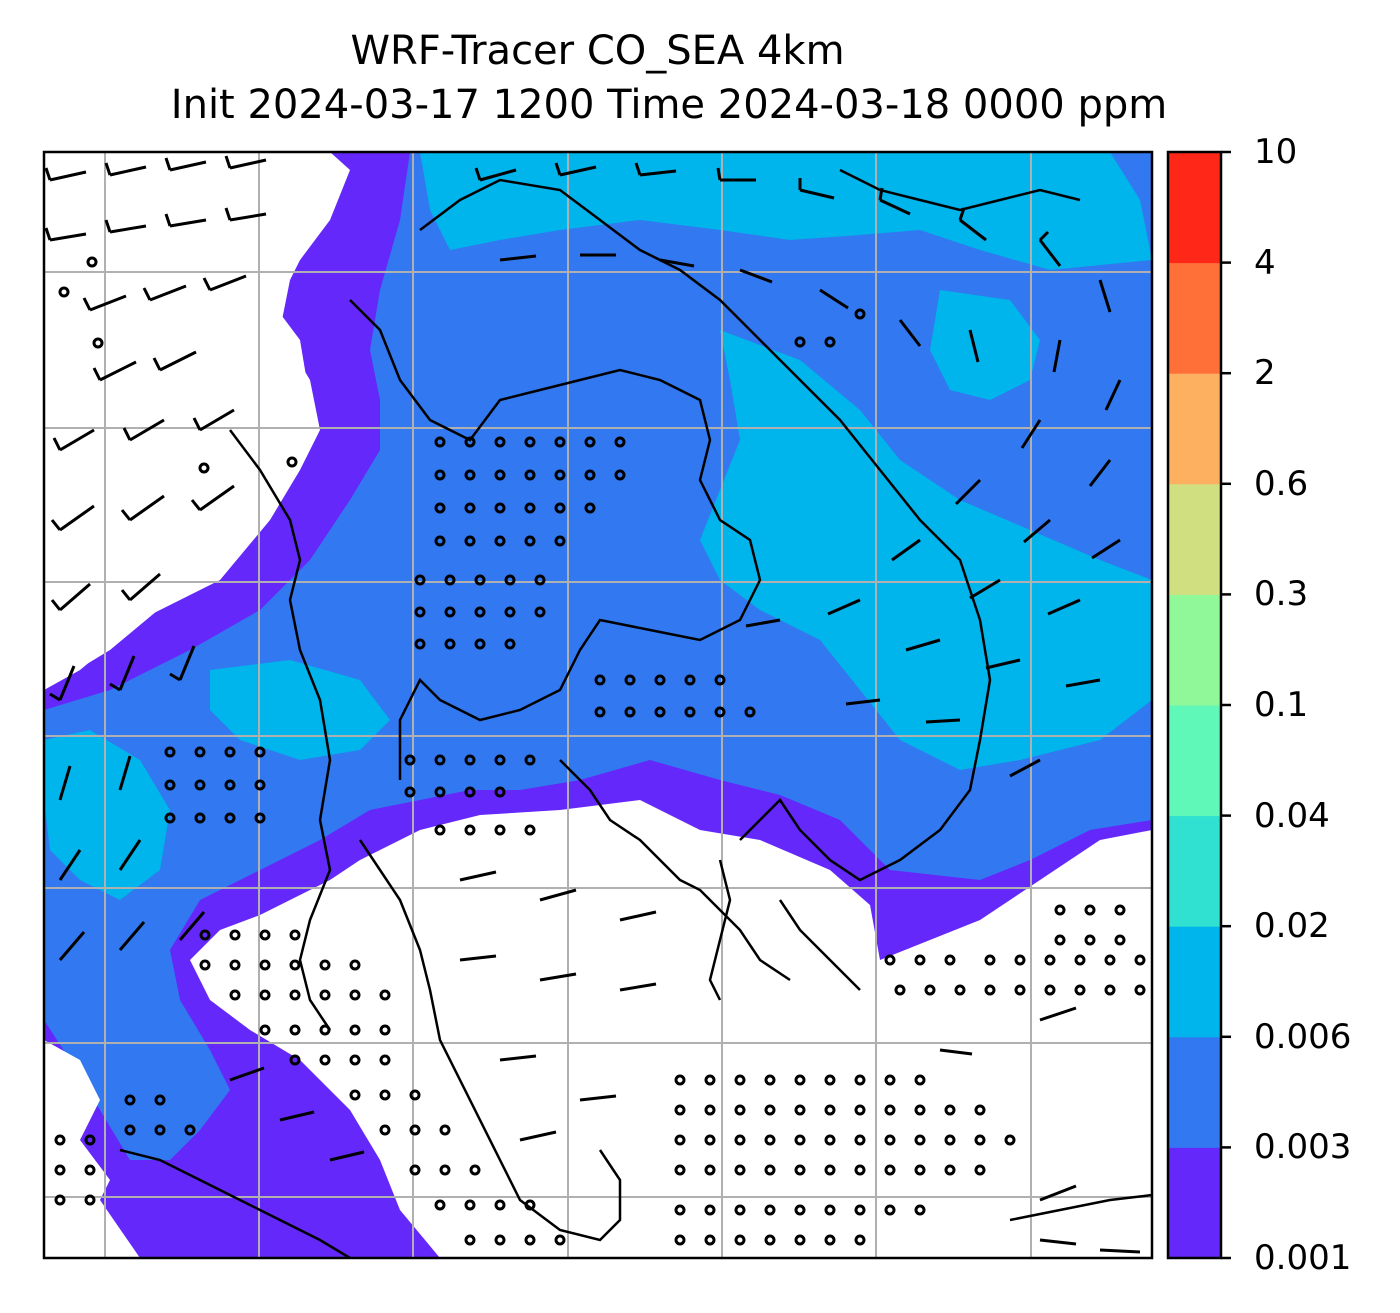 The height and width of the screenshot is (1313, 1400). I want to click on field-band-0.006-north, so click(786, 211).